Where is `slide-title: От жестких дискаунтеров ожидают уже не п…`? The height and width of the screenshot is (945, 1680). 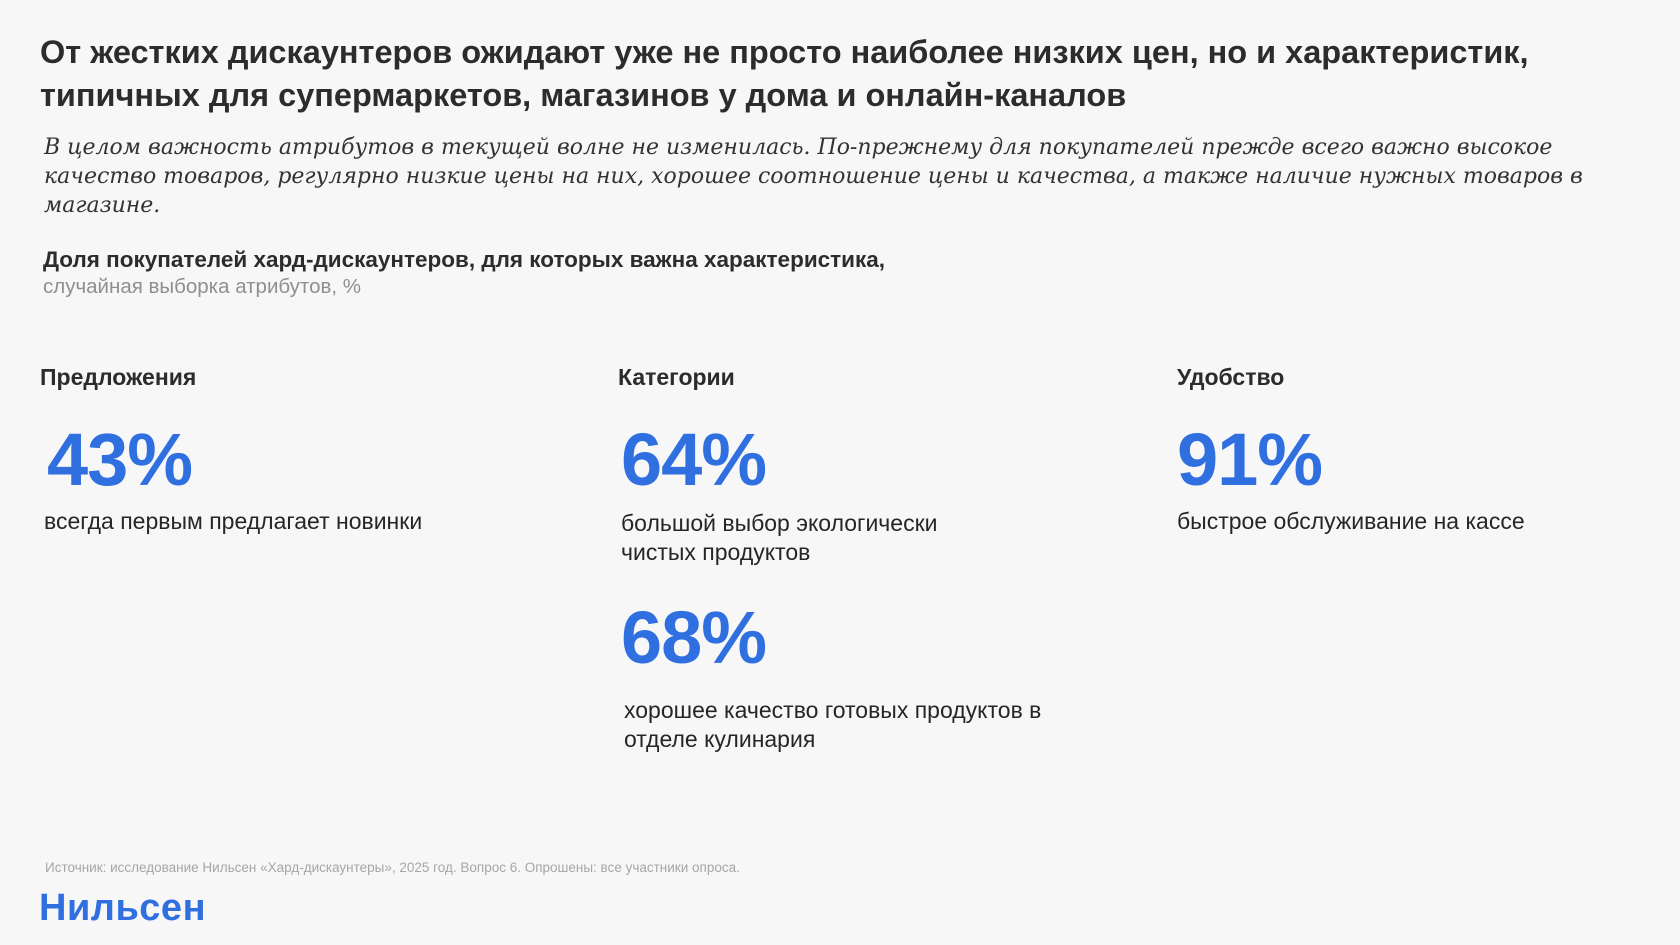
slide-title: От жестких дискаунтеров ожидают уже не п… is located at coordinates (784, 73).